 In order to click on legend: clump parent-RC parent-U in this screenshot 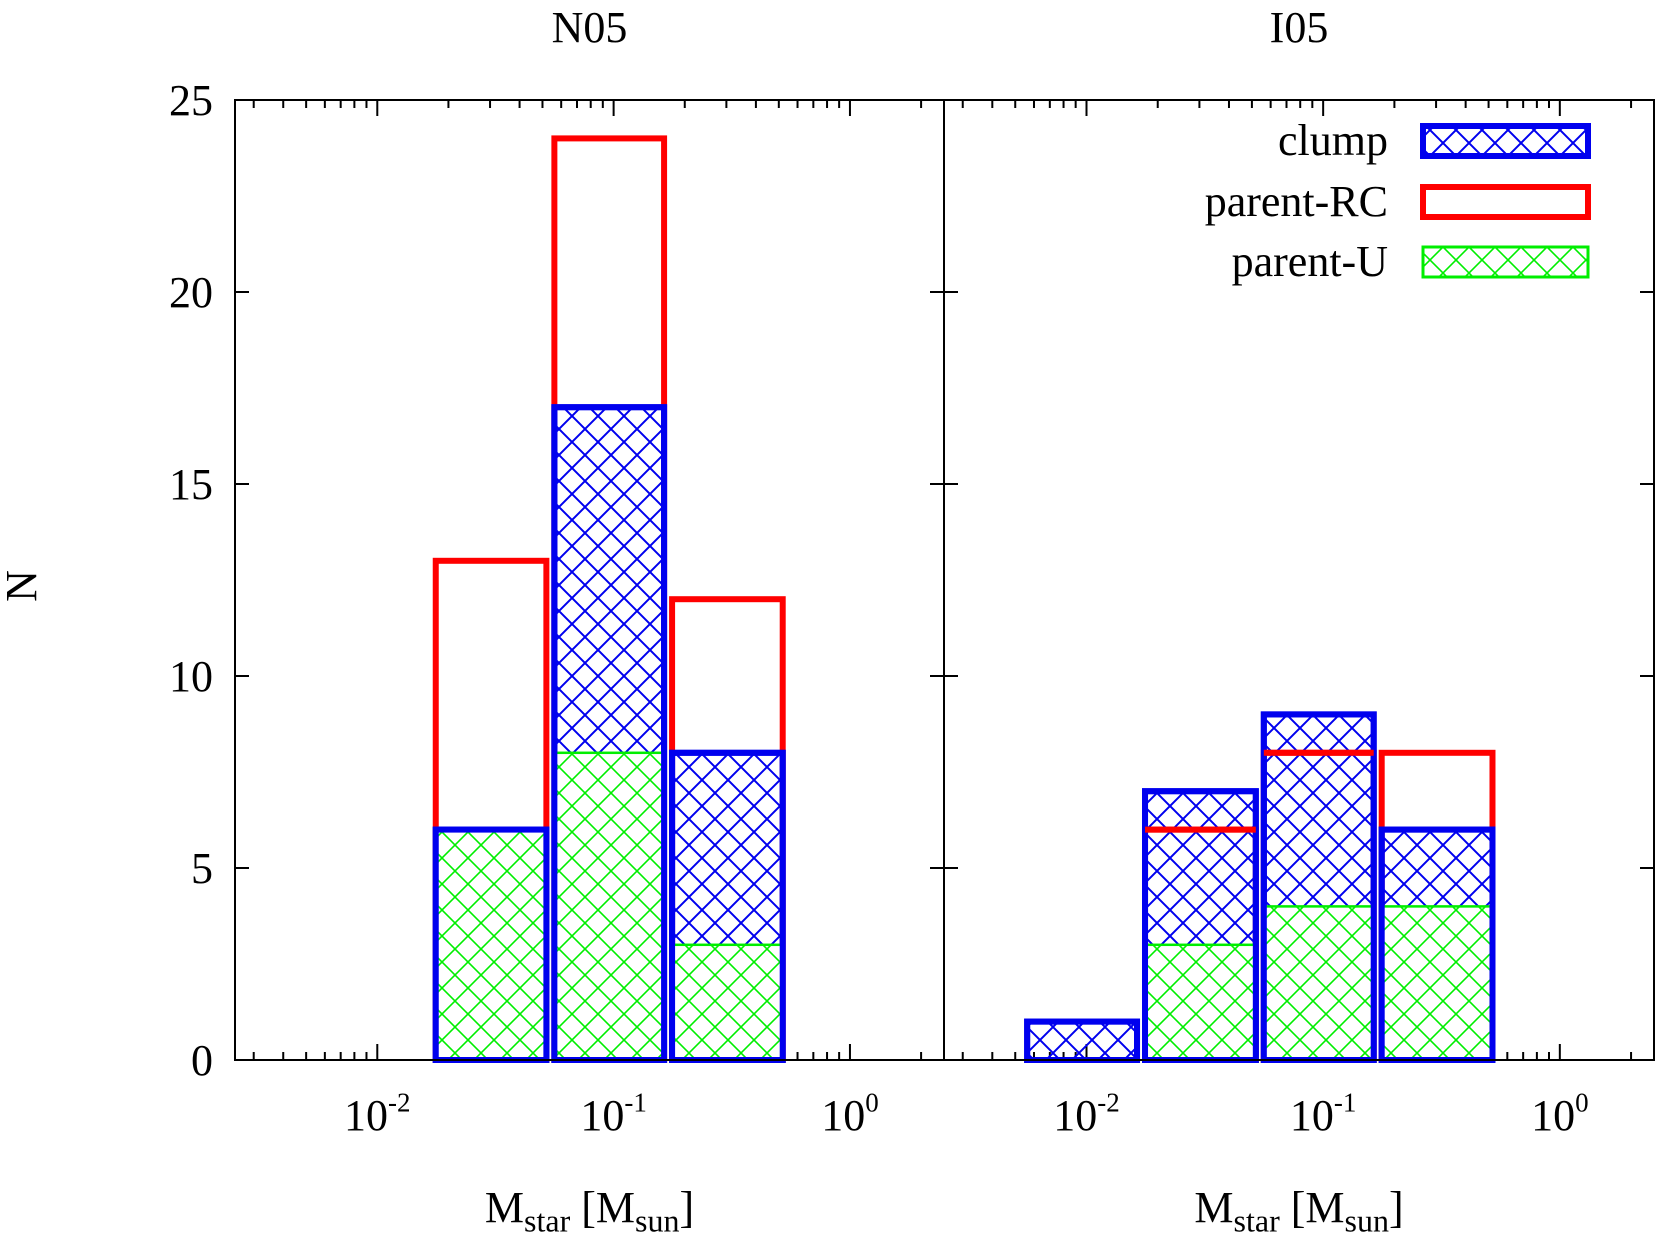, I will do `click(1398, 201)`.